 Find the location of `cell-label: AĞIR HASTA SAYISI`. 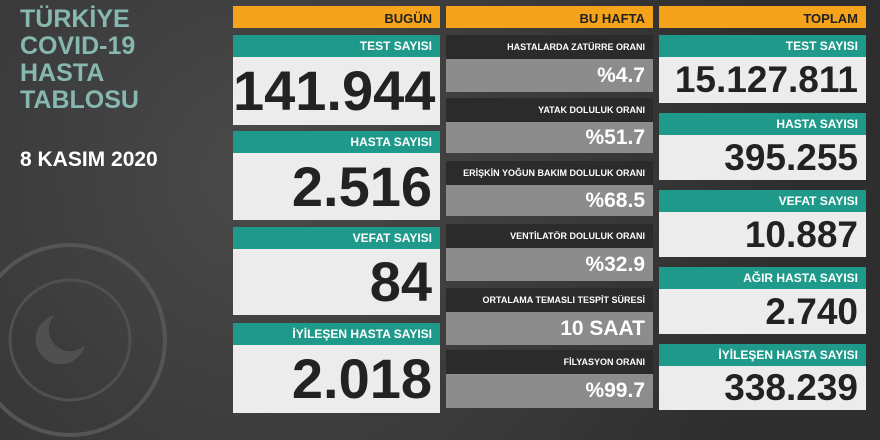

cell-label: AĞIR HASTA SAYISI is located at coordinates (762, 278).